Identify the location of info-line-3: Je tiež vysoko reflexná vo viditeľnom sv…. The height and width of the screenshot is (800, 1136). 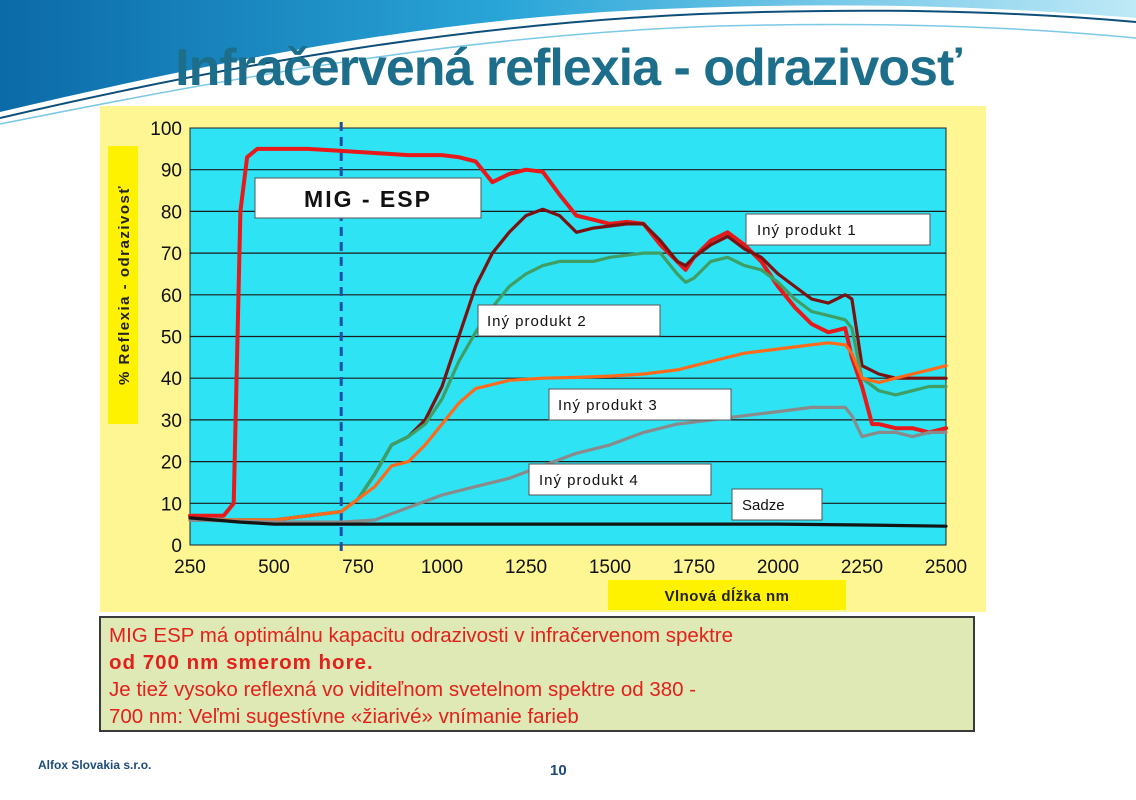
(403, 689).